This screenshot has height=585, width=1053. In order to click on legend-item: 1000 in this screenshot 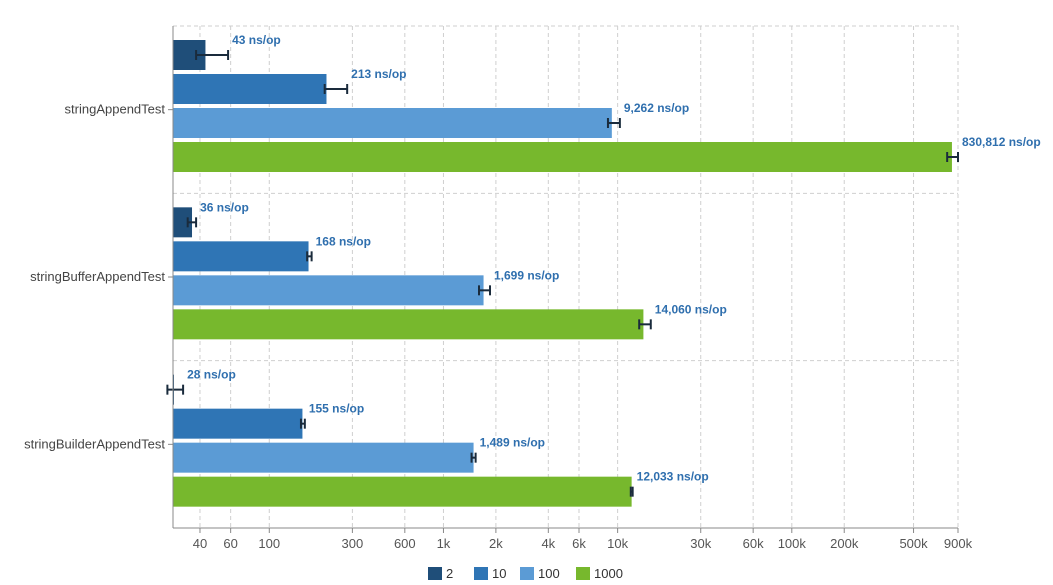, I will do `click(599, 573)`.